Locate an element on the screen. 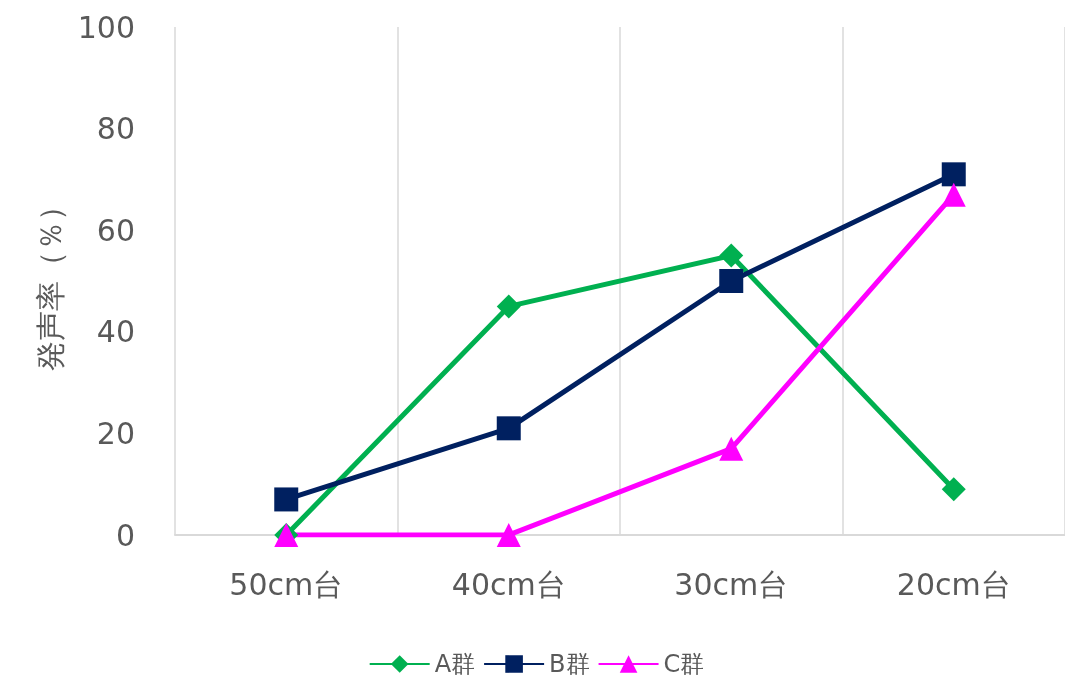  y-tick-label: 40 is located at coordinates (115, 332).